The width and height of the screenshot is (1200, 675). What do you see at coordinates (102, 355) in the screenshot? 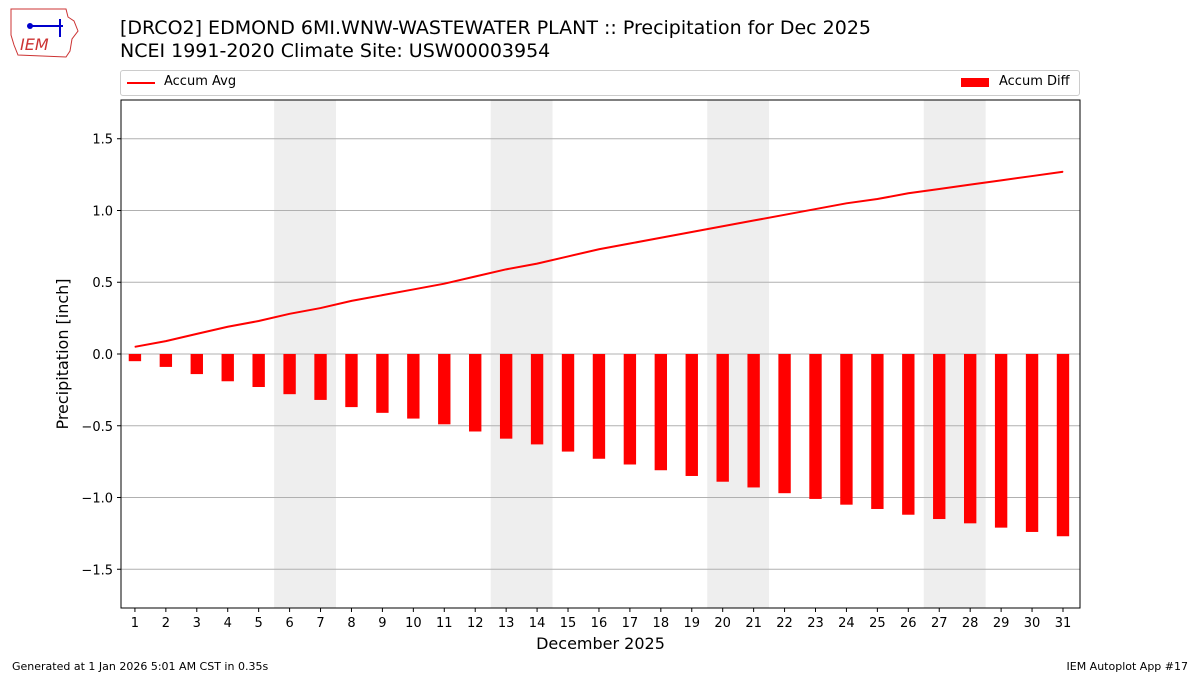
I see `y-tick-label: 0.0` at bounding box center [102, 355].